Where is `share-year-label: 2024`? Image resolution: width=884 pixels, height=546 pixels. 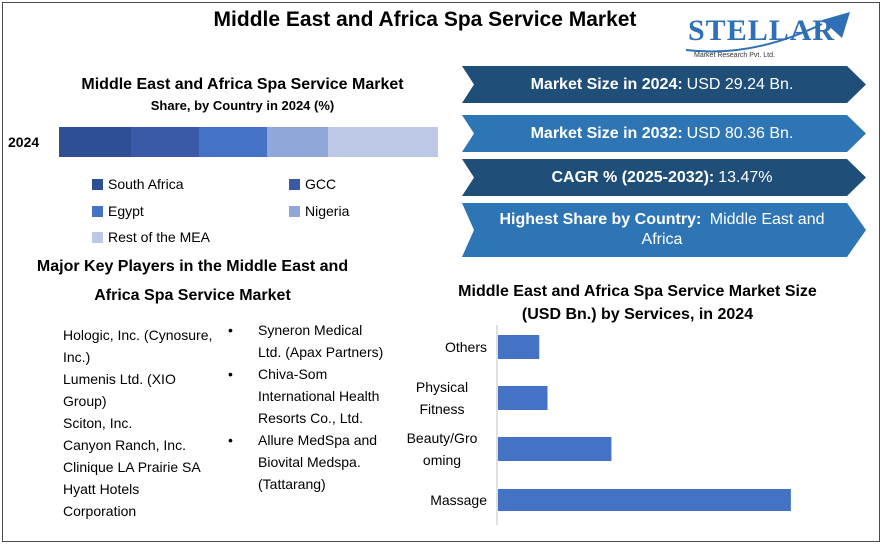 share-year-label: 2024 is located at coordinates (24, 142).